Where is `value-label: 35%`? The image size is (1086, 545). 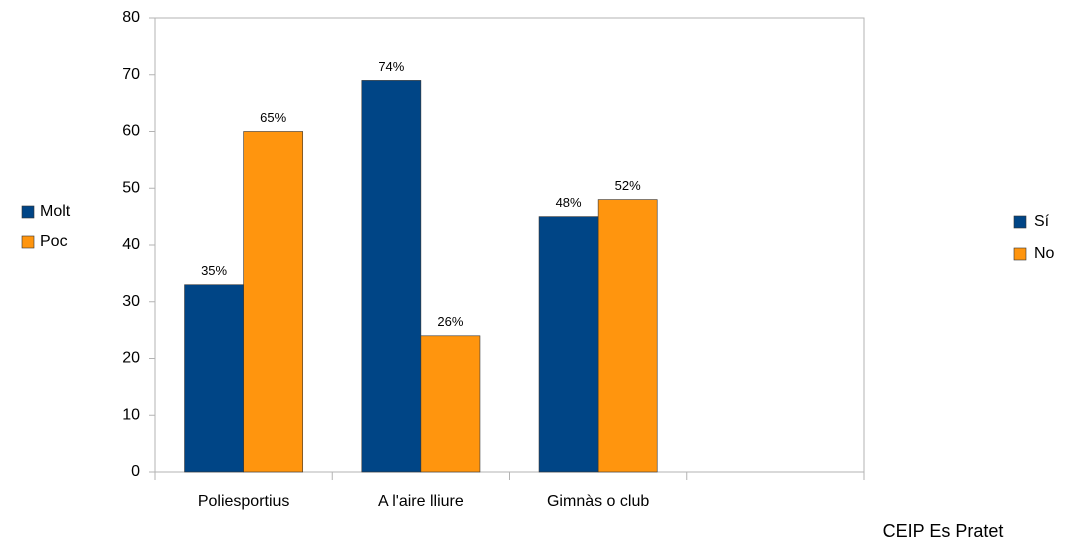
value-label: 35% is located at coordinates (214, 270).